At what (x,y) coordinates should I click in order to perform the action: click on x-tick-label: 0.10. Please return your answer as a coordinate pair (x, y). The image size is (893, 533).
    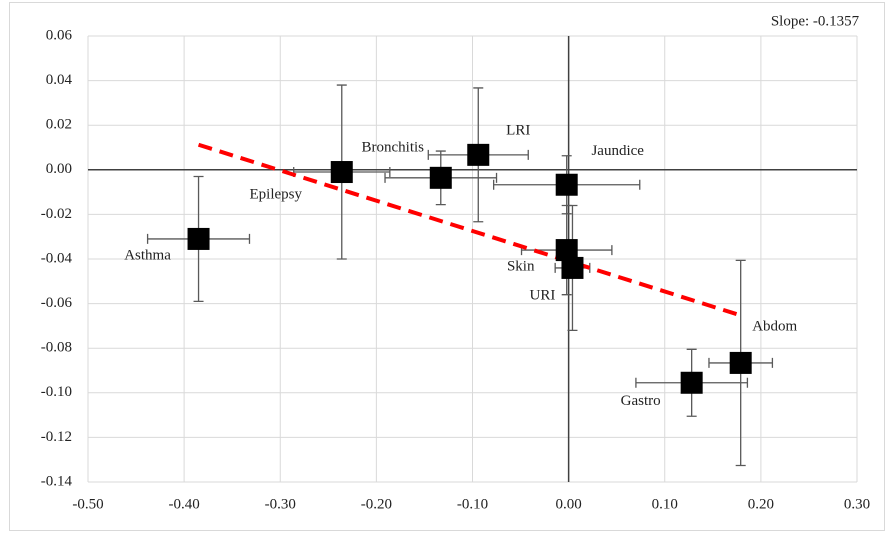
    Looking at the image, I should click on (665, 504).